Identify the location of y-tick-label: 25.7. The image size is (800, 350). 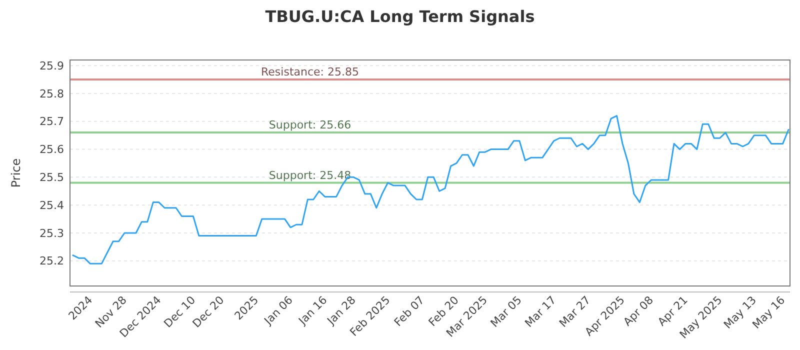
(52, 121).